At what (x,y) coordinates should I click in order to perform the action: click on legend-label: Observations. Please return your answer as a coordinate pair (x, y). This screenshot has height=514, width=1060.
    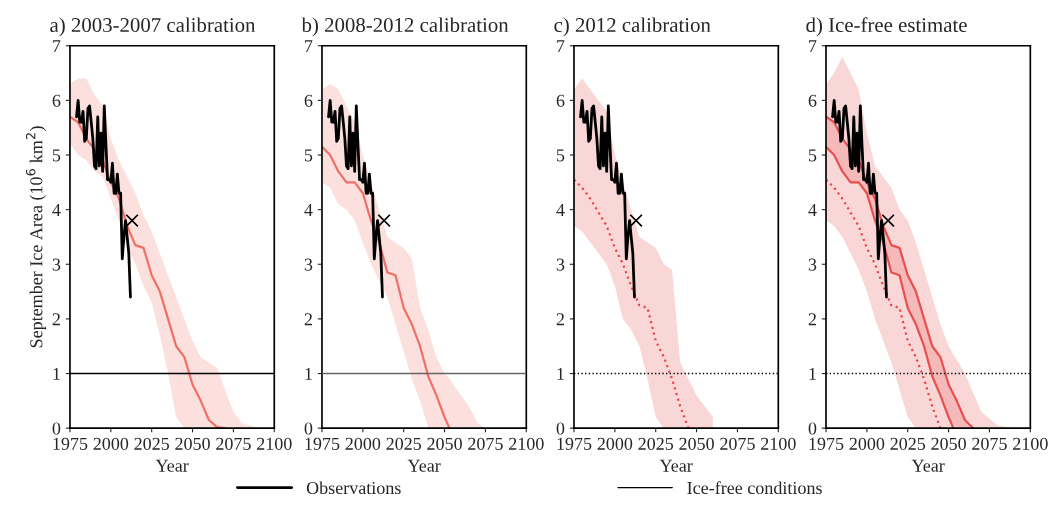
    Looking at the image, I should click on (353, 488).